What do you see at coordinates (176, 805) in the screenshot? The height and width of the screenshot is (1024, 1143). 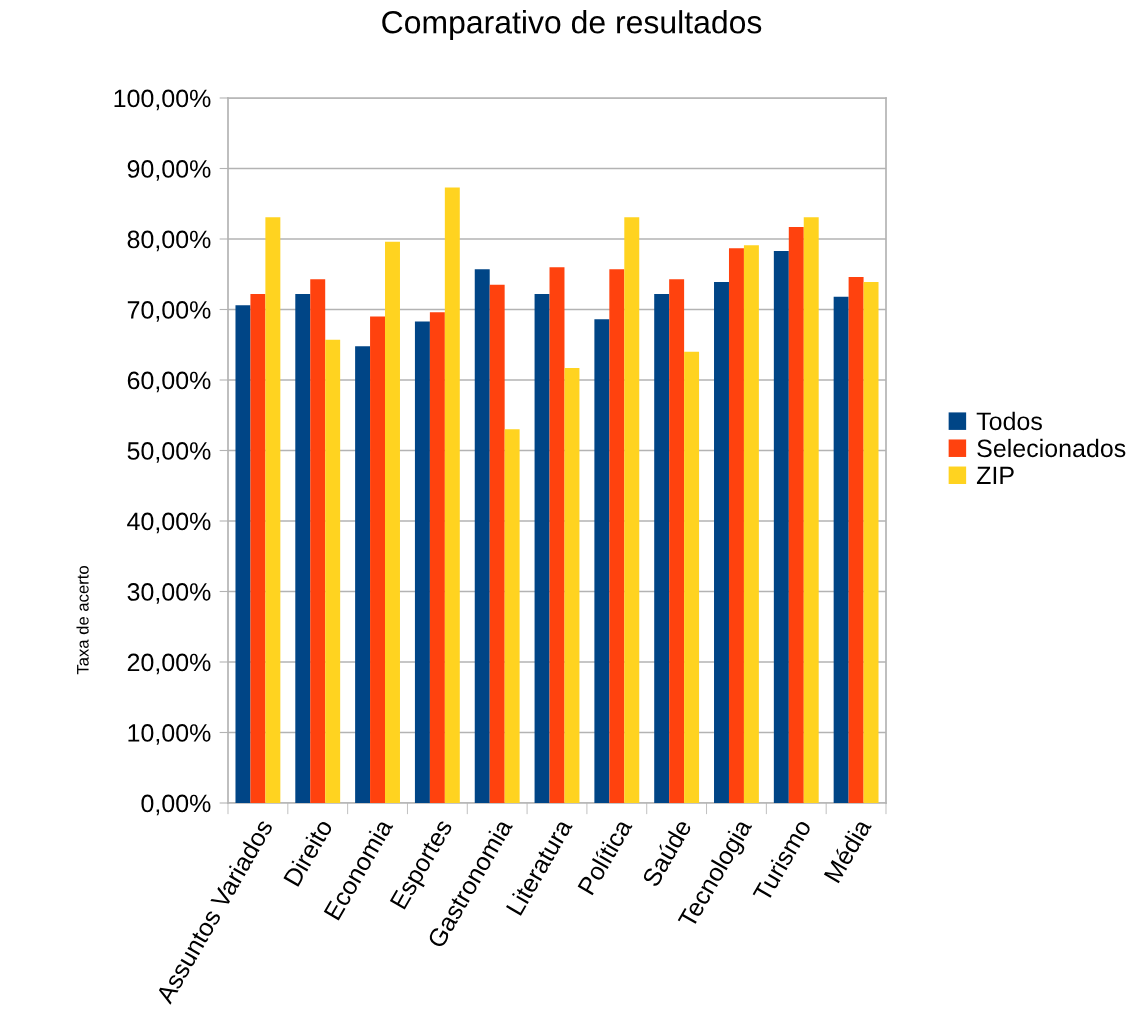 I see `y-tick-label: 0,00%` at bounding box center [176, 805].